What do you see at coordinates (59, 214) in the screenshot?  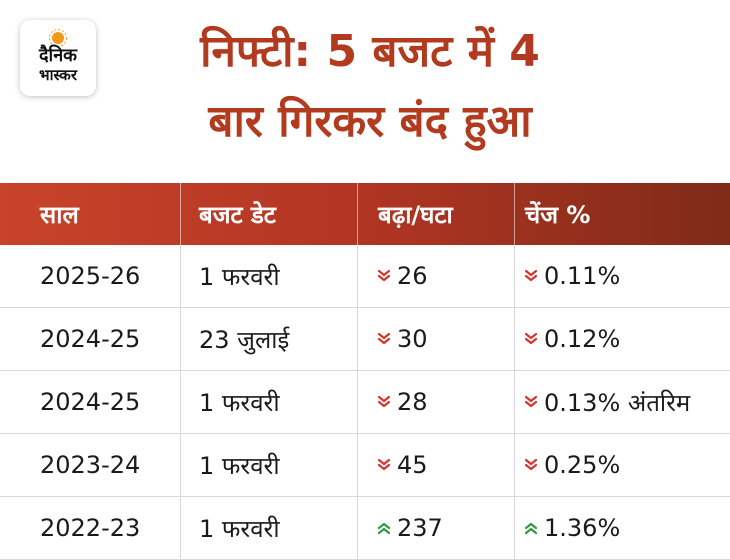 I see `header-year: साल` at bounding box center [59, 214].